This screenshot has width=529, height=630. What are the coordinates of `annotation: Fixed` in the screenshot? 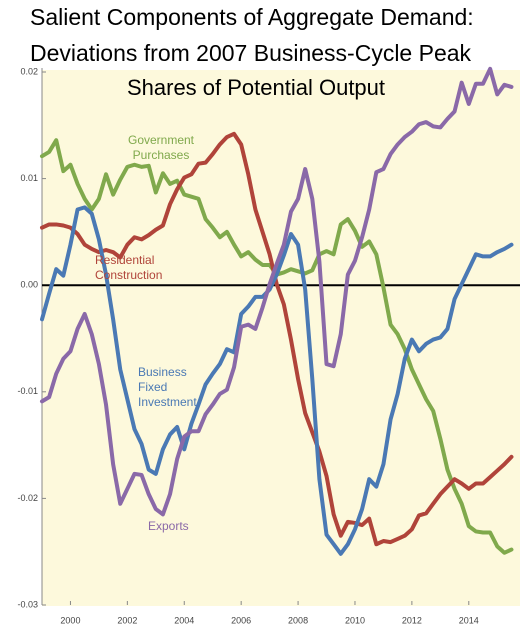 It's located at (152, 387).